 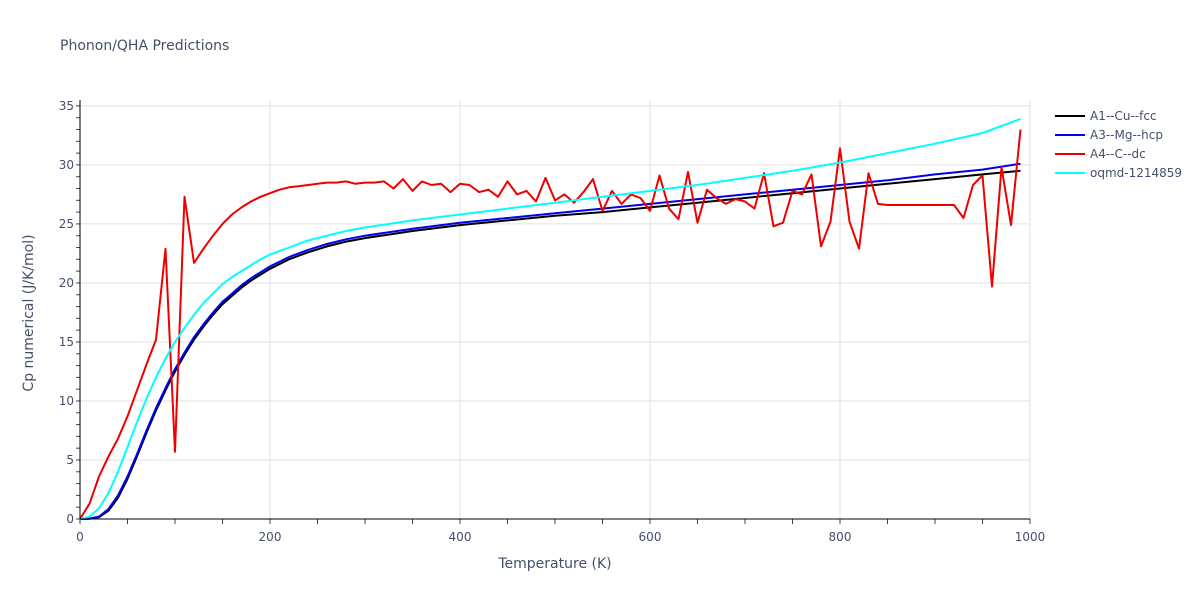 What do you see at coordinates (1030, 537) in the screenshot?
I see `x-tick-label: 1000` at bounding box center [1030, 537].